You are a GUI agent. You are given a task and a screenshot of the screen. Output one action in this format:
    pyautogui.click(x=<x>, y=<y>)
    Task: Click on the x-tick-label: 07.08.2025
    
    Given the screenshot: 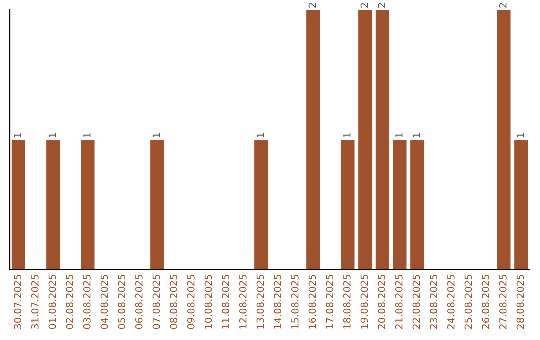 What is the action you would take?
    pyautogui.click(x=156, y=302)
    